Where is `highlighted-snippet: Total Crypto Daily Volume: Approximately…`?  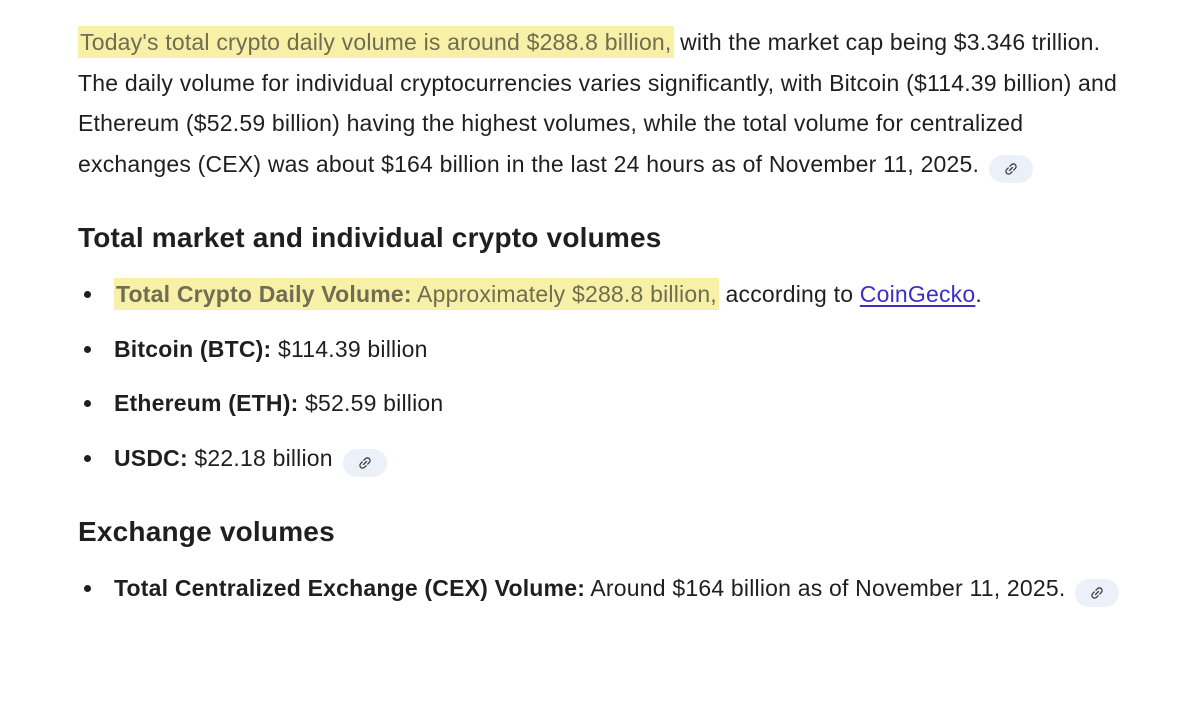 highlighted-snippet: Total Crypto Daily Volume: Approximately… is located at coordinates (416, 294).